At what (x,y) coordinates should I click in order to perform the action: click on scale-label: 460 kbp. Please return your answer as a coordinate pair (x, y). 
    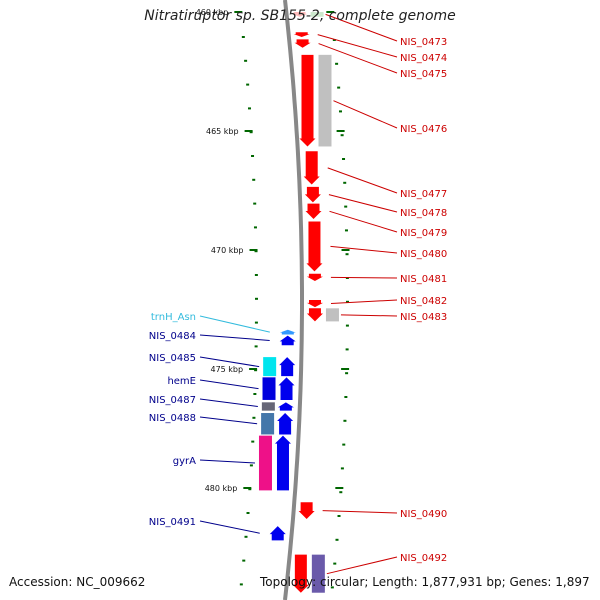
    Looking at the image, I should click on (212, 12).